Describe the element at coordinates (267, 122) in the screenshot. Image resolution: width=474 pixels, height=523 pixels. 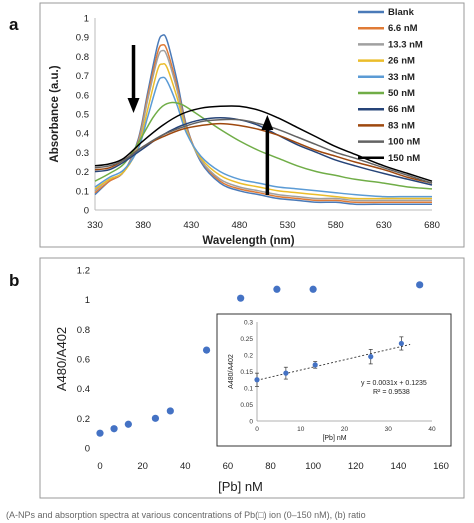
I see `up-arrow-head` at that location.